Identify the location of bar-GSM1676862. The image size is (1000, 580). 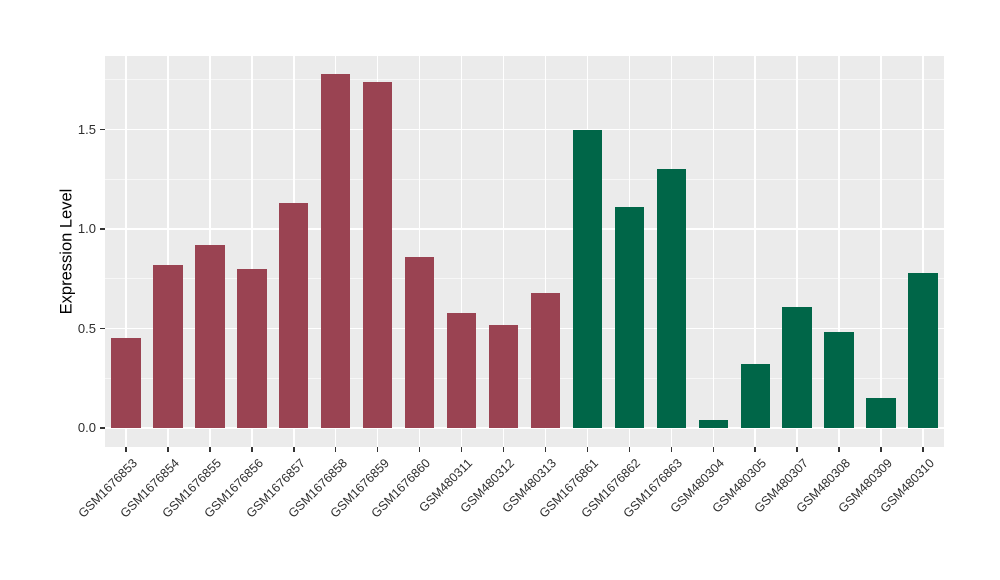
(629, 317).